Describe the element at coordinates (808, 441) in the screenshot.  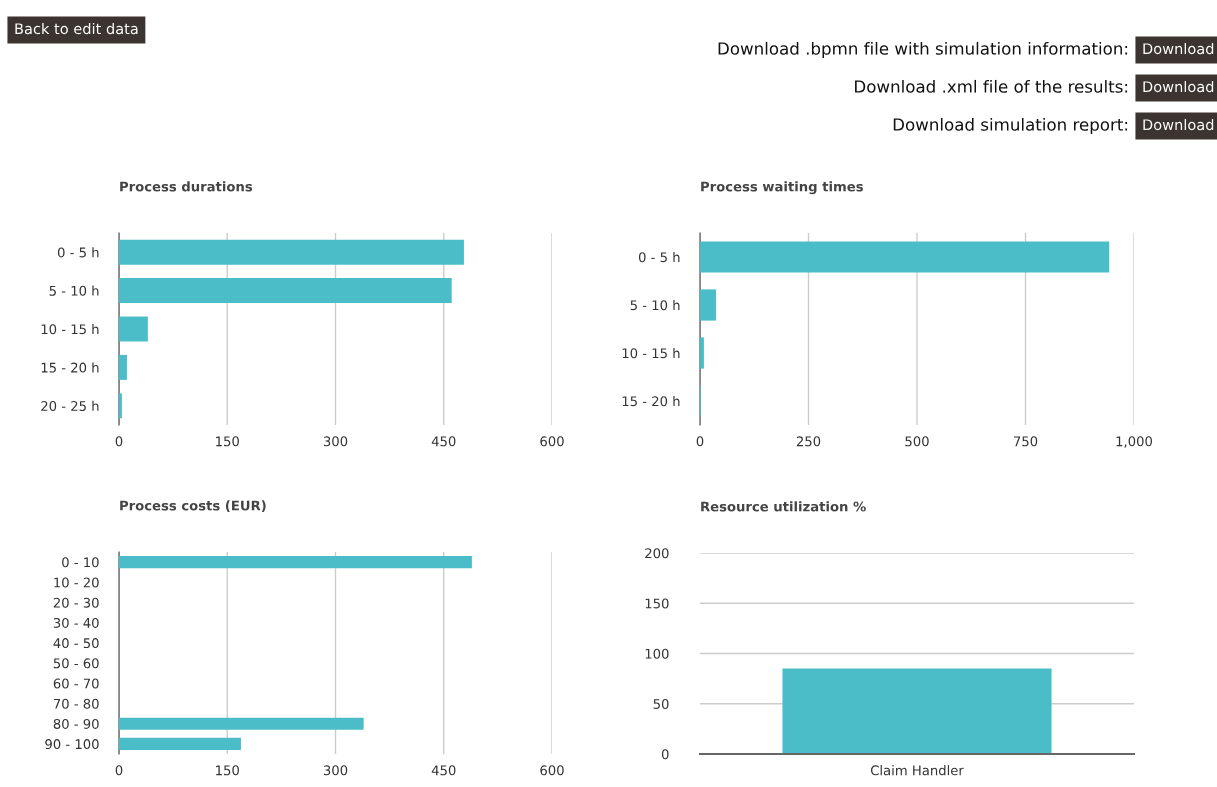
I see `x-tick-label: 250` at that location.